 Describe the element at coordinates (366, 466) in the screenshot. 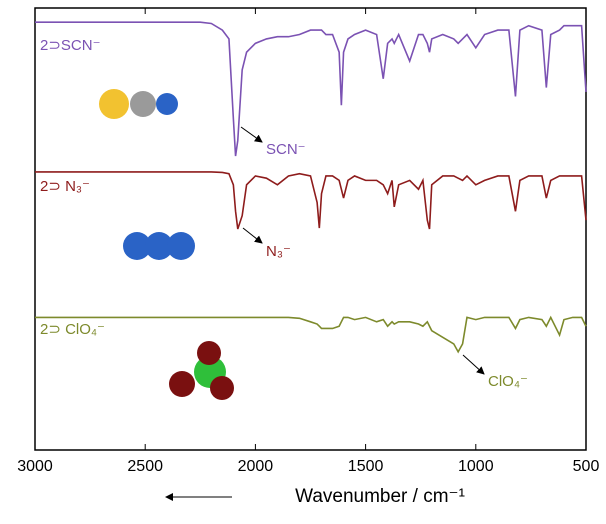

I see `x-tick-label: 1500` at that location.